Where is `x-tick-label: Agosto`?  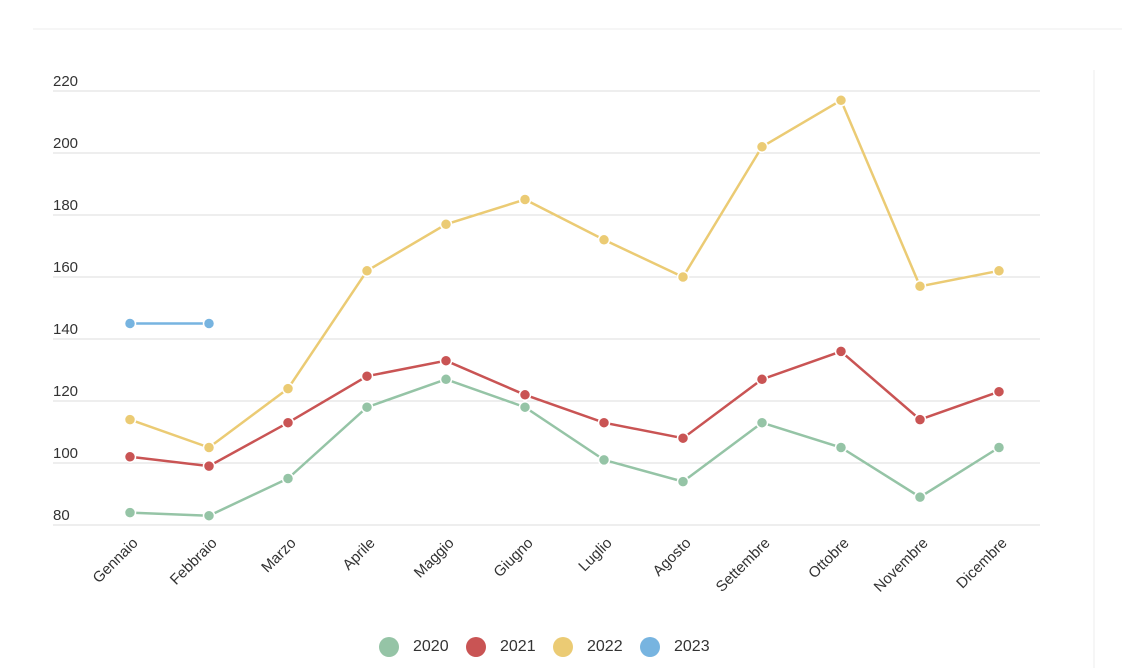
x-tick-label: Agosto is located at coordinates (672, 557).